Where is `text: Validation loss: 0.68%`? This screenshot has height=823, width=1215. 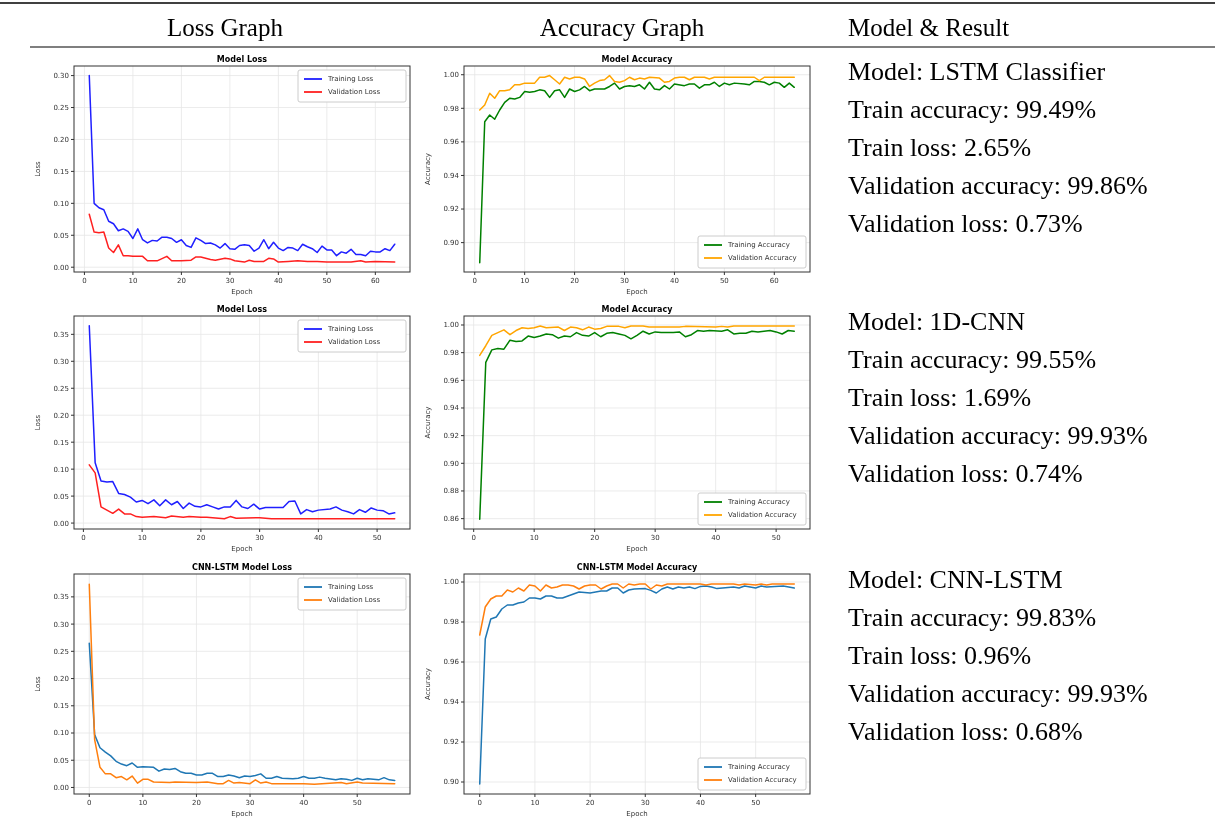 text: Validation loss: 0.68% is located at coordinates (965, 731).